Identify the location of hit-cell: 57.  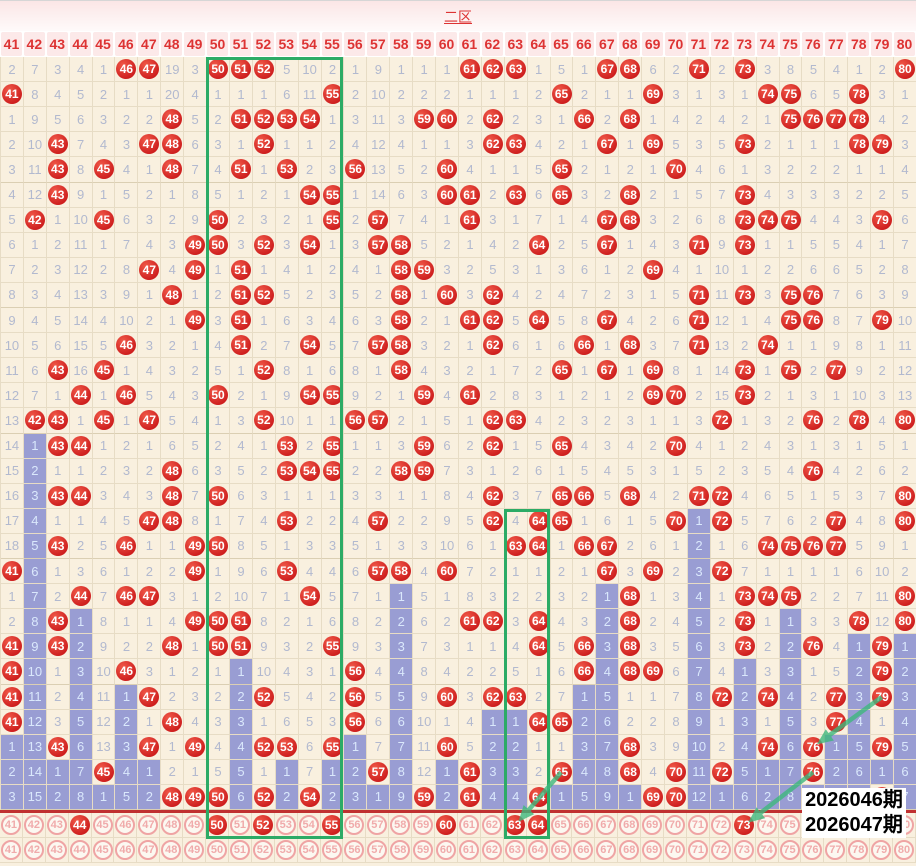
(379, 572).